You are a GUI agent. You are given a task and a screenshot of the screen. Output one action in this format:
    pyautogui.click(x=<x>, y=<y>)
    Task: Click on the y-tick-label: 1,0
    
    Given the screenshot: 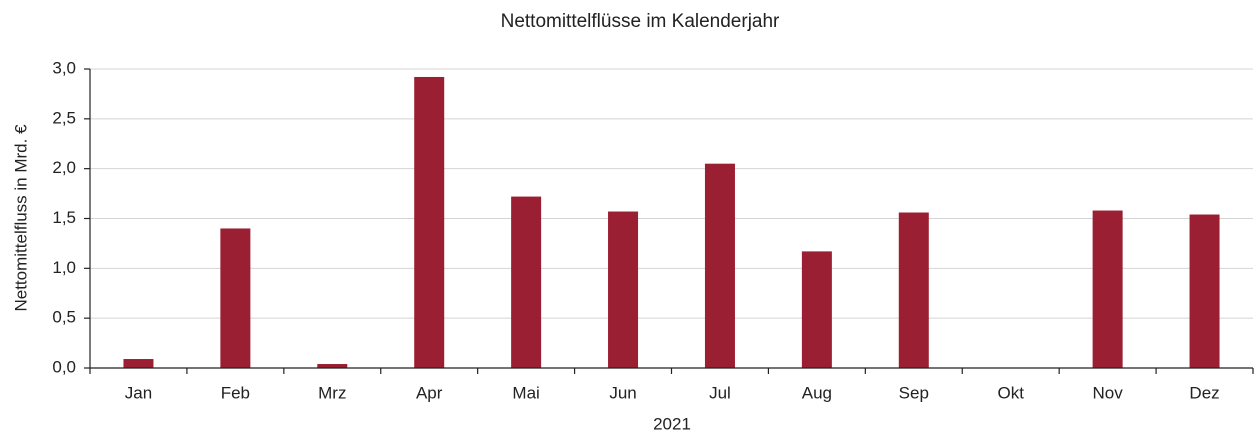 What is the action you would take?
    pyautogui.click(x=64, y=267)
    